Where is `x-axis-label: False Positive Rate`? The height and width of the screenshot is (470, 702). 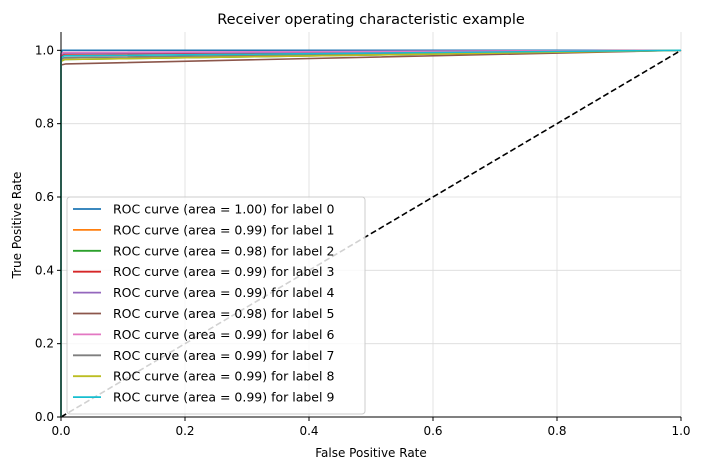 x-axis-label: False Positive Rate is located at coordinates (371, 453).